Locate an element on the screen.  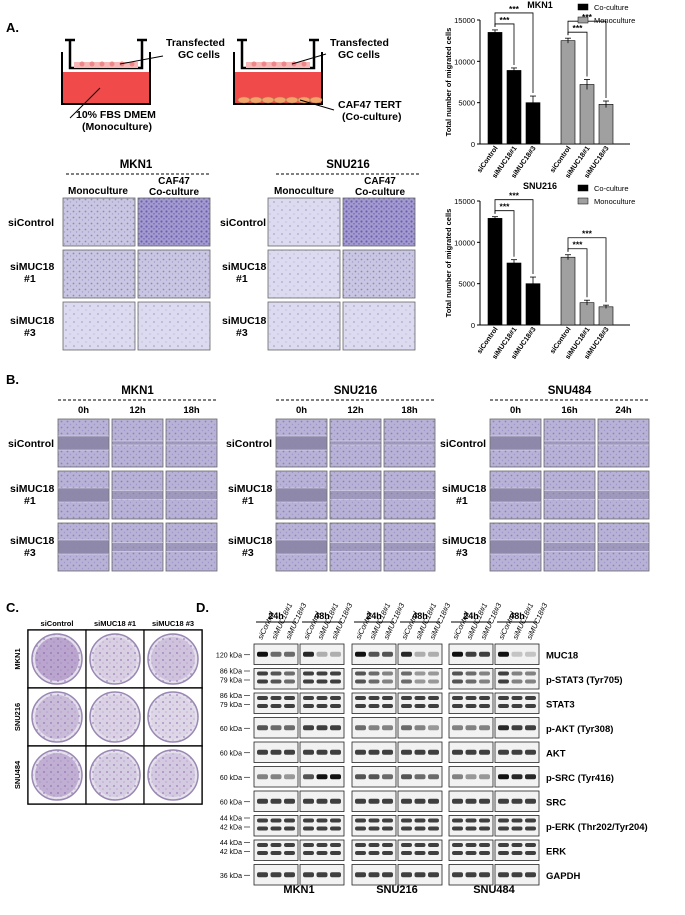
row-label: siMUC18 is located at coordinates (464, 489).